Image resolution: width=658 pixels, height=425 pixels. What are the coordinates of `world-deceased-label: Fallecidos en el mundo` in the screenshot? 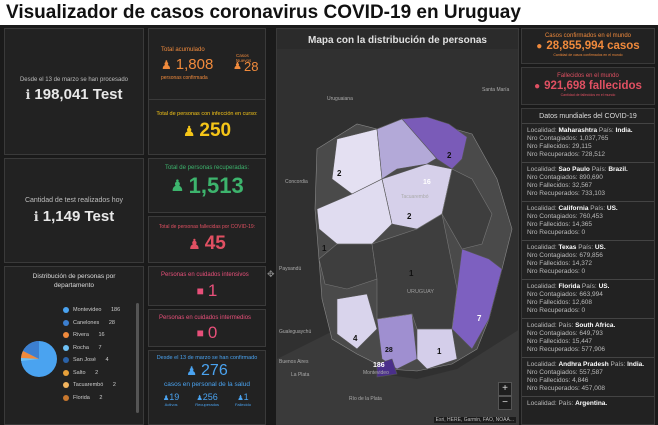 It's located at (588, 76).